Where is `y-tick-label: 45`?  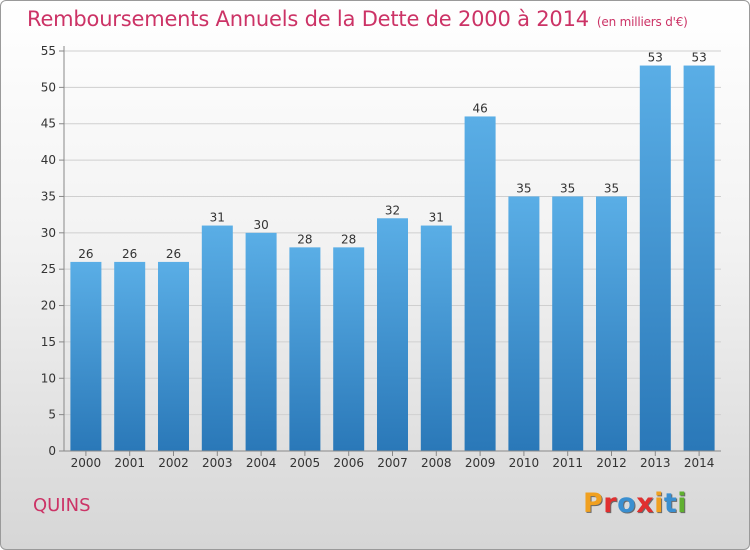 y-tick-label: 45 is located at coordinates (48, 124).